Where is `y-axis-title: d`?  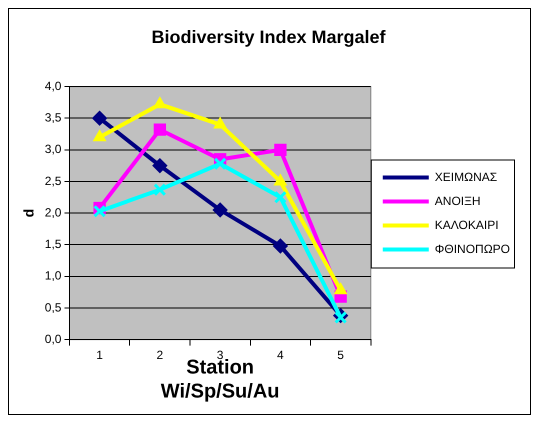
y-axis-title: d is located at coordinates (28, 213).